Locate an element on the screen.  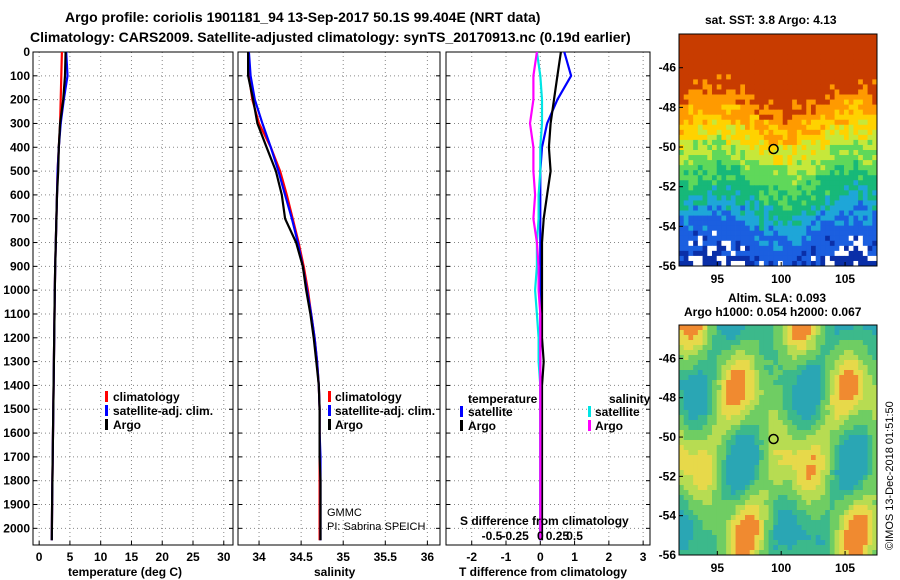
y-tick-label: 200 is located at coordinates (20, 100).